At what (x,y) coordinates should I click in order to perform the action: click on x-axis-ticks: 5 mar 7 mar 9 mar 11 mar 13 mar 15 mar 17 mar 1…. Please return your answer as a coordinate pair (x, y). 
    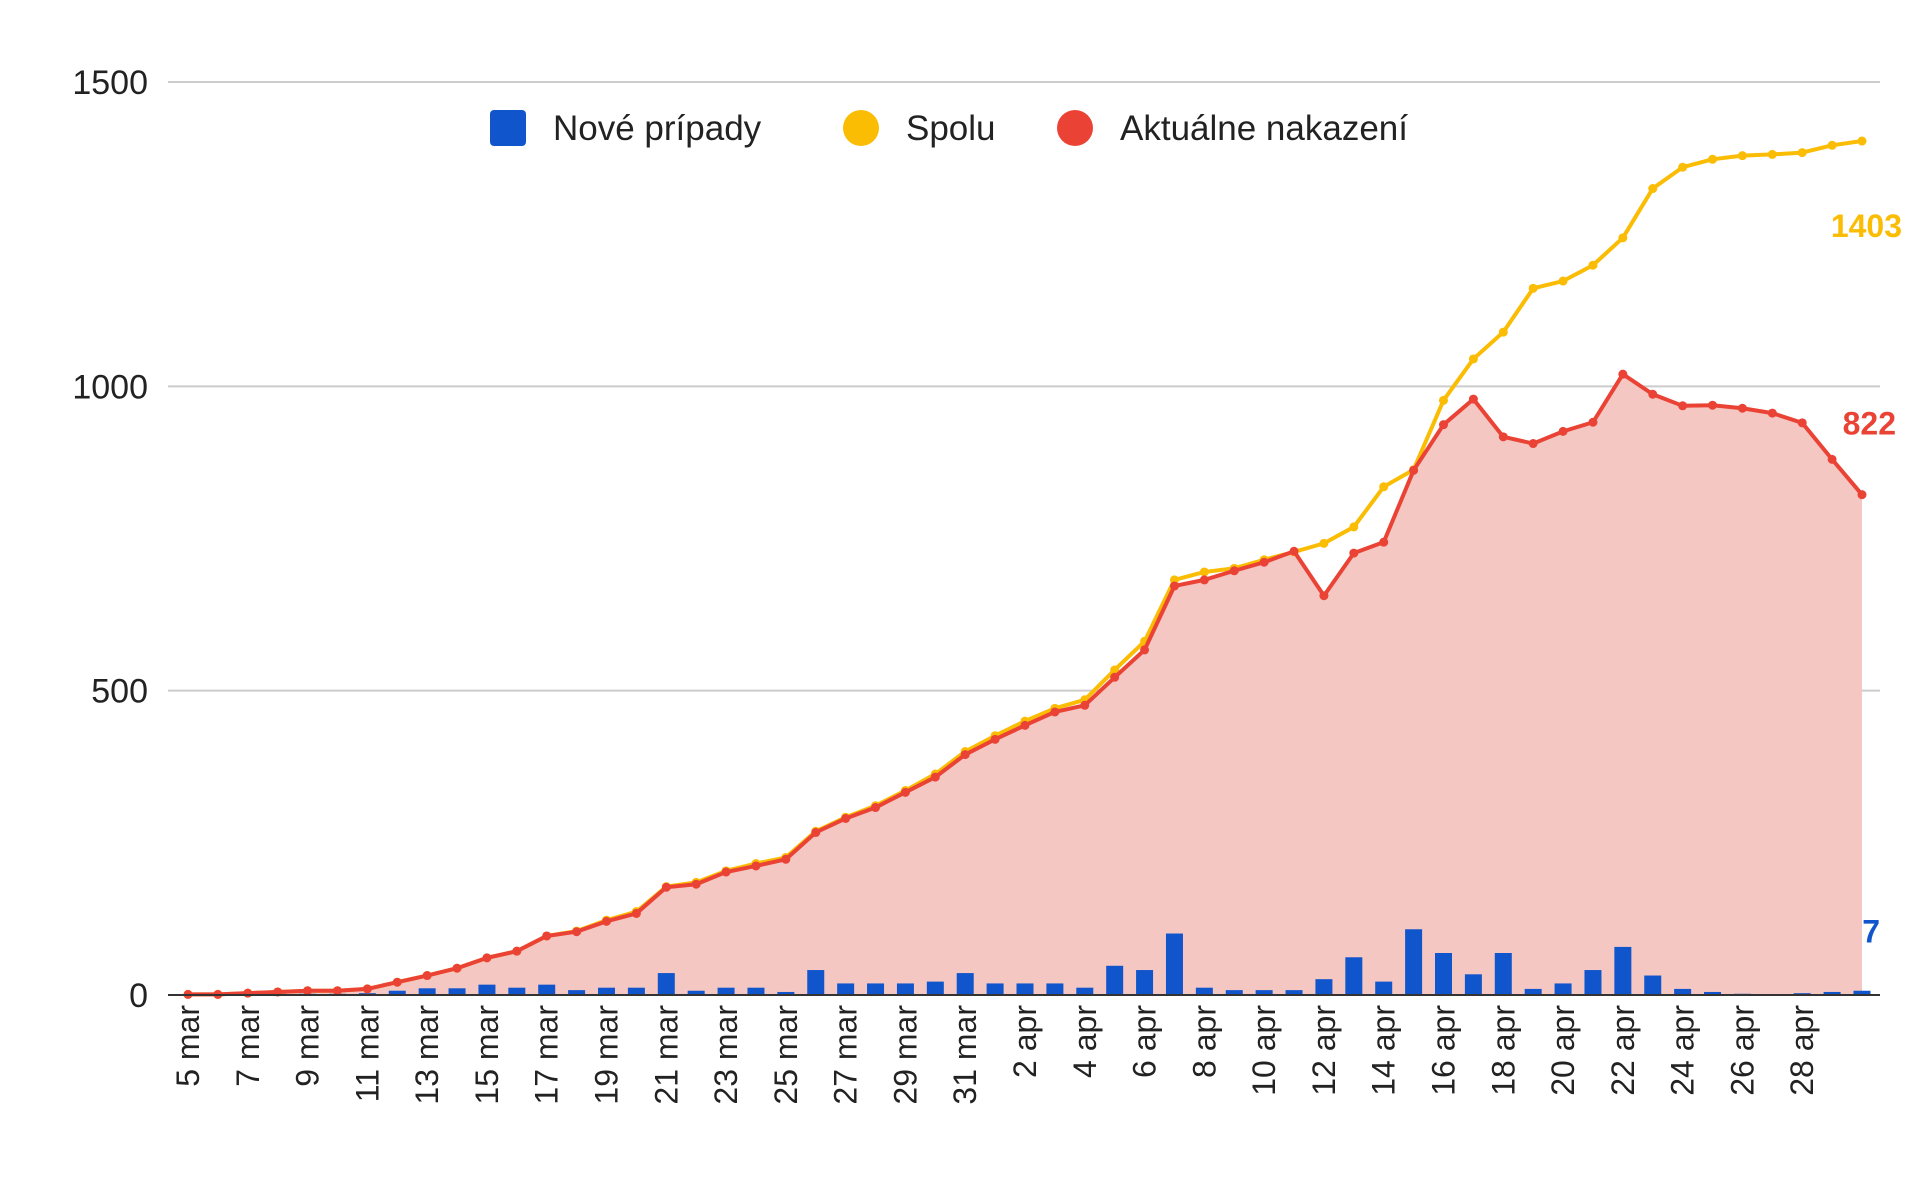
    Looking at the image, I should click on (995, 1055).